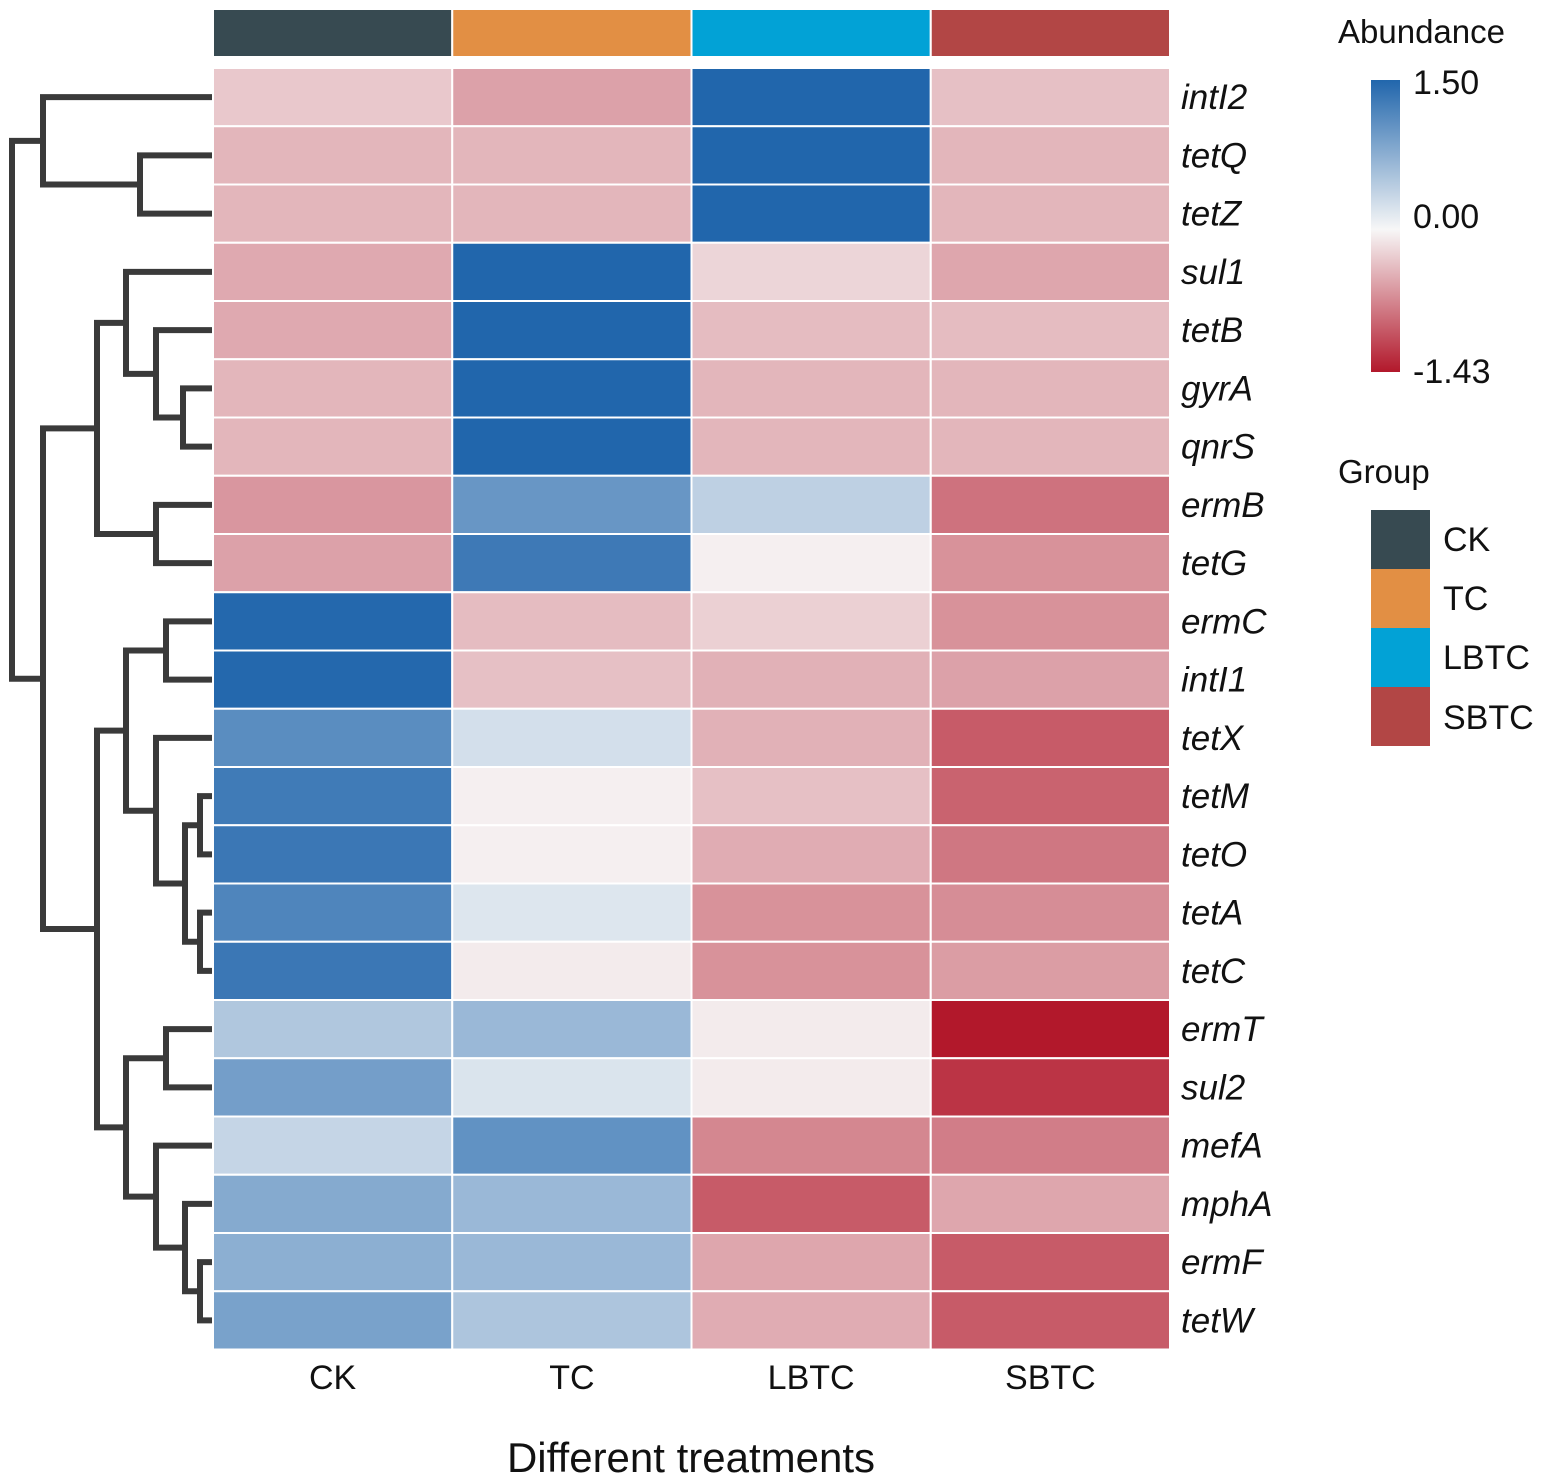 Image resolution: width=1548 pixels, height=1481 pixels. What do you see at coordinates (572, 155) in the screenshot?
I see `heatmap-cell-tetq-tc` at bounding box center [572, 155].